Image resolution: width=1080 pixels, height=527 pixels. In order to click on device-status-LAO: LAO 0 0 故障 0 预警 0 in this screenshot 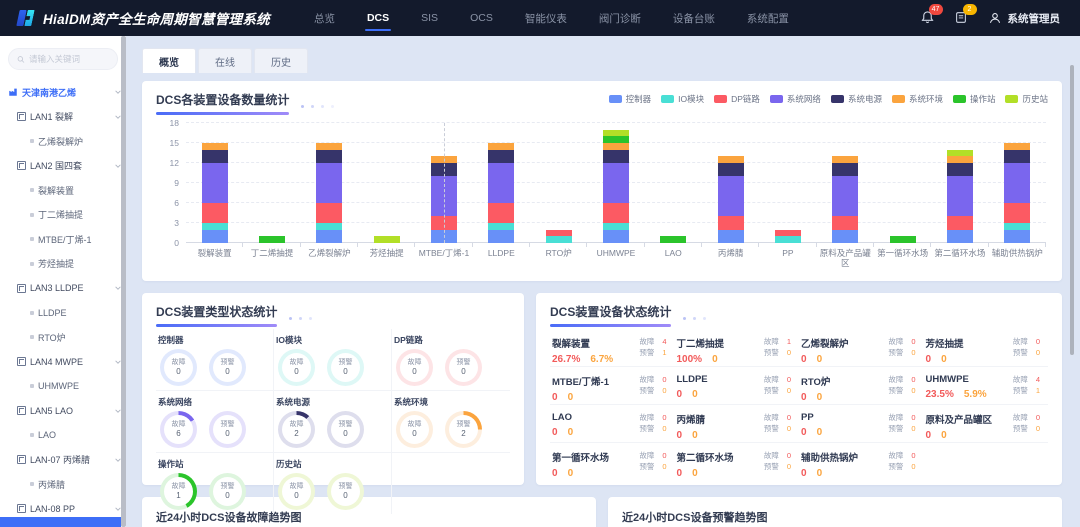, I will do `click(612, 424)`.